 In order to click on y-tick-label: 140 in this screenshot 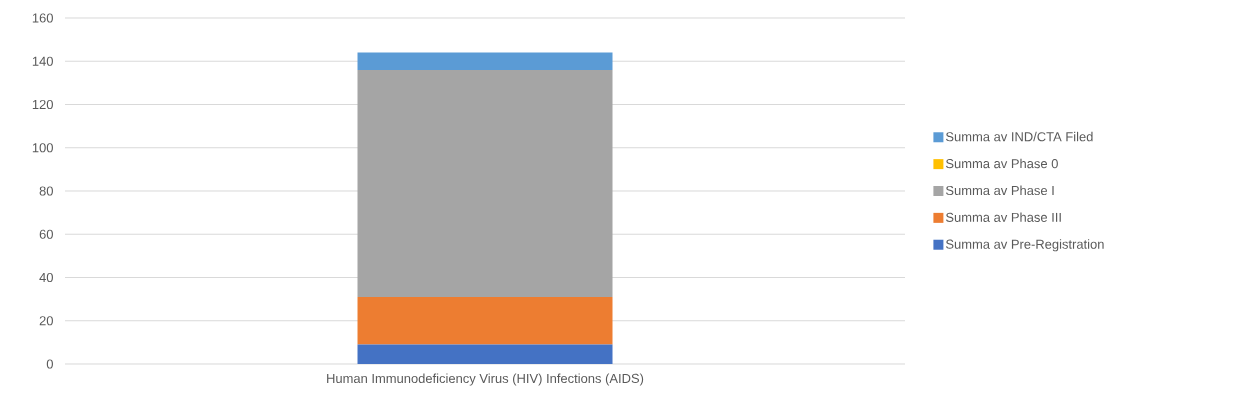, I will do `click(42, 61)`.